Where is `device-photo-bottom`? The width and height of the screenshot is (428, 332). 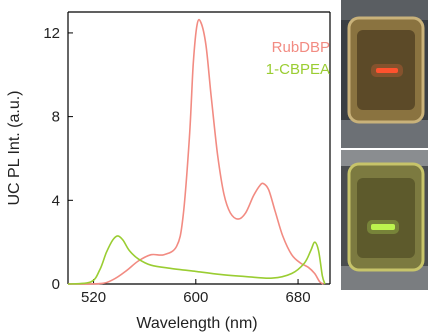
device-photo-bottom is located at coordinates (384, 220).